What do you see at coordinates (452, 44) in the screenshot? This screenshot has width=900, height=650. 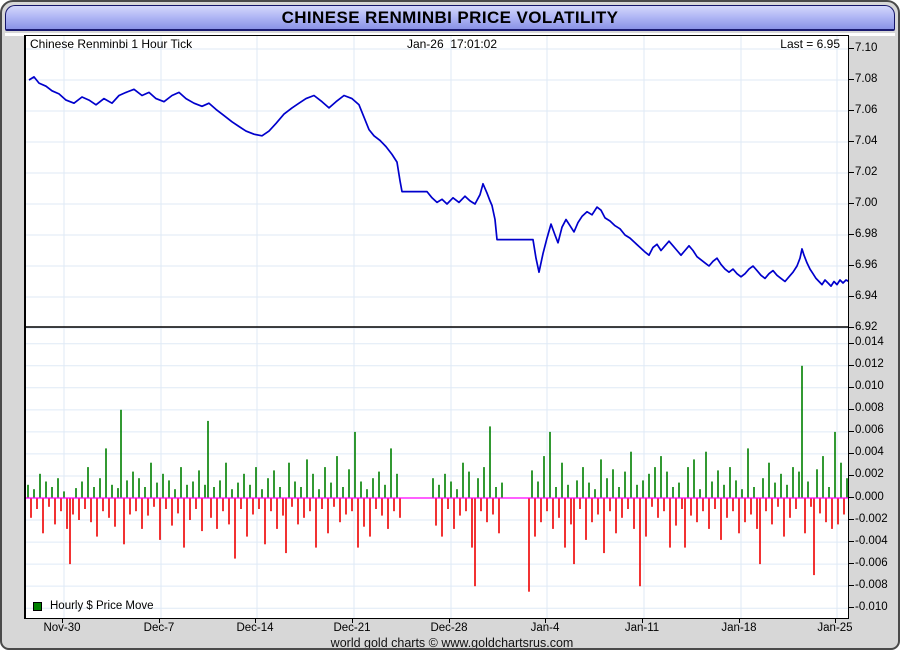 I see `chart-timestamp: Jan-26 17:01:02` at bounding box center [452, 44].